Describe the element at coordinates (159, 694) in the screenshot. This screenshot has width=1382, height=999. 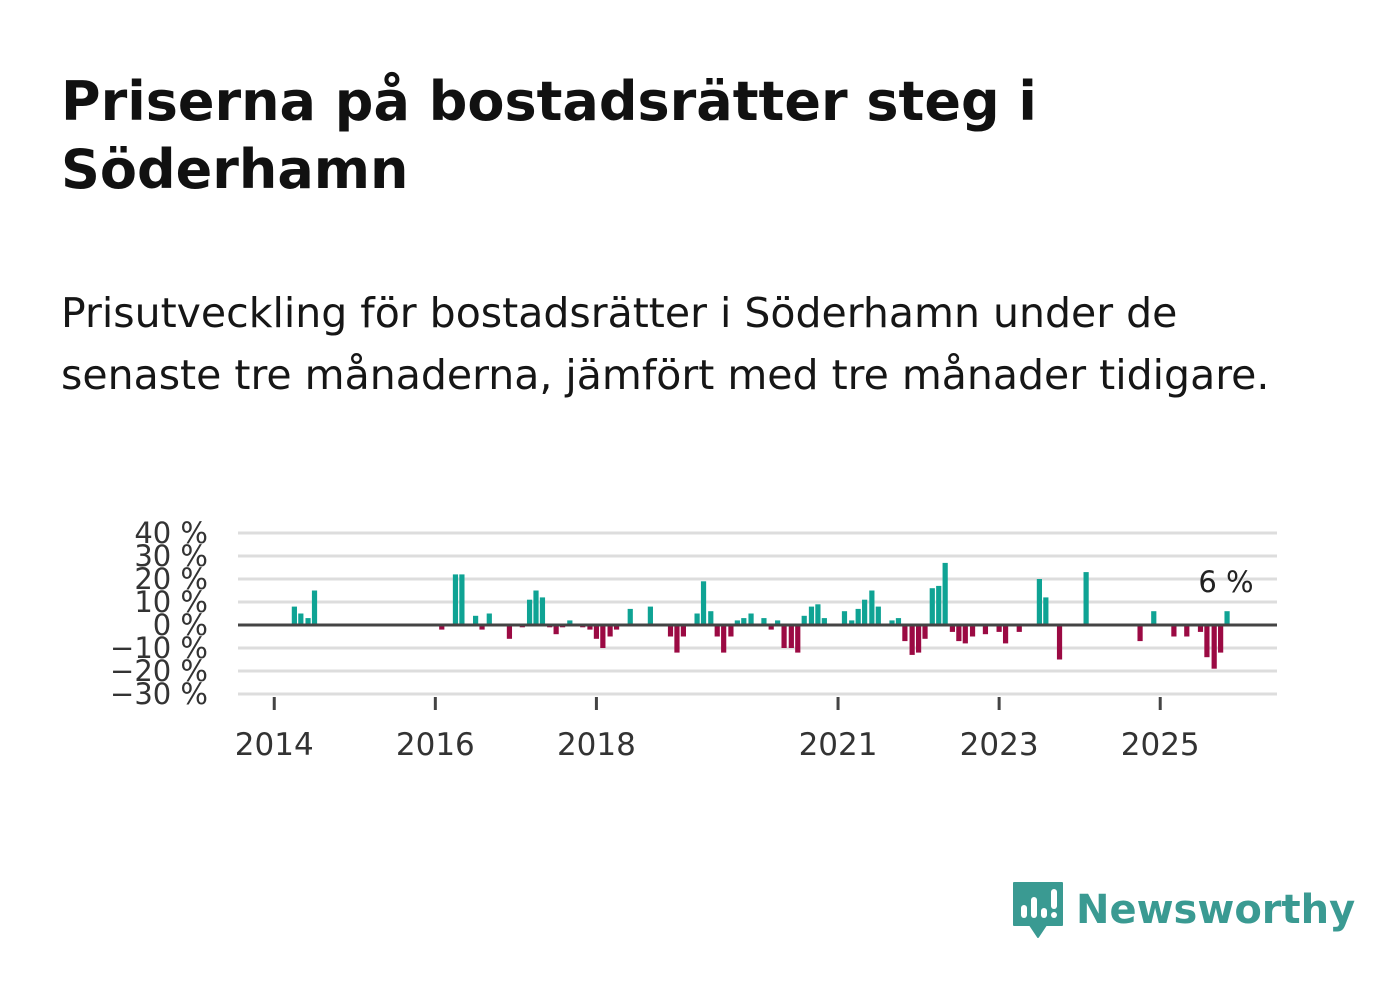
I see `y-tick-label: −30 %` at that location.